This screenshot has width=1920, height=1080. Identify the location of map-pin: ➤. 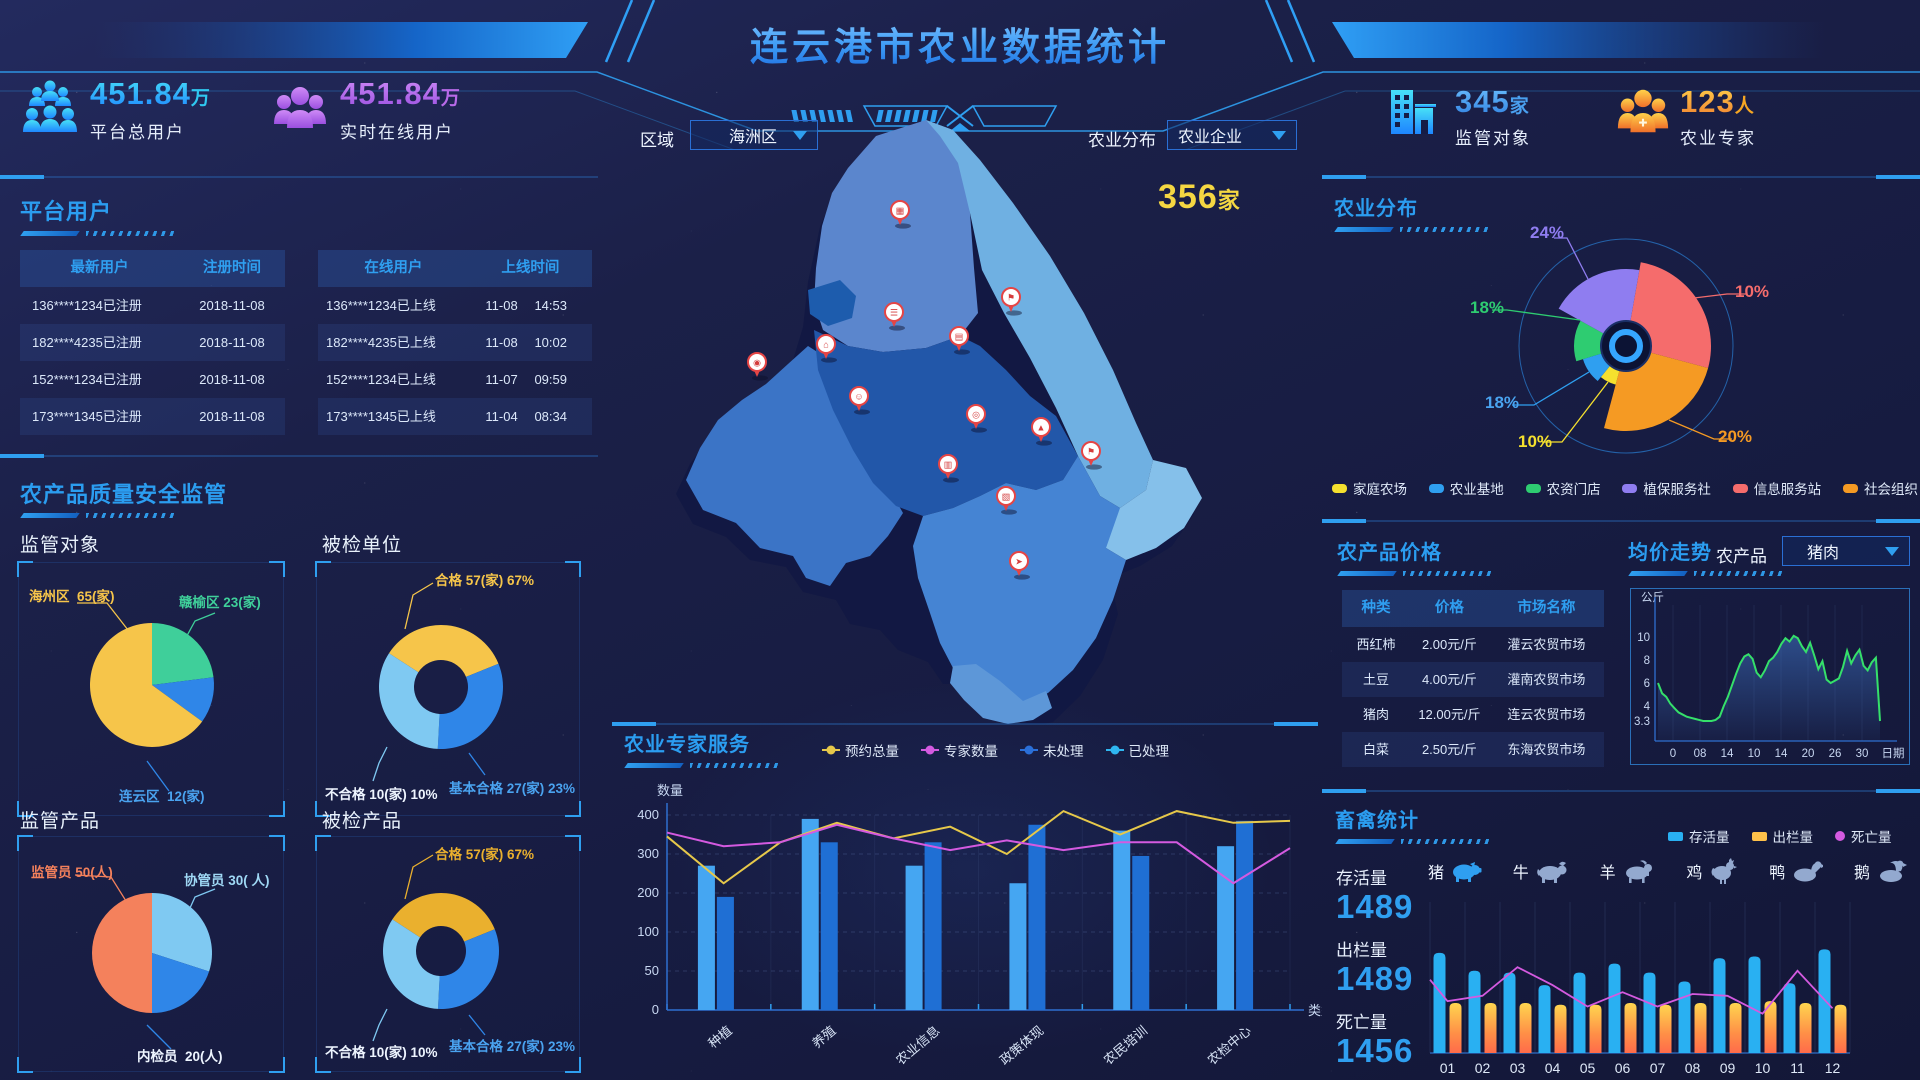
(1019, 565).